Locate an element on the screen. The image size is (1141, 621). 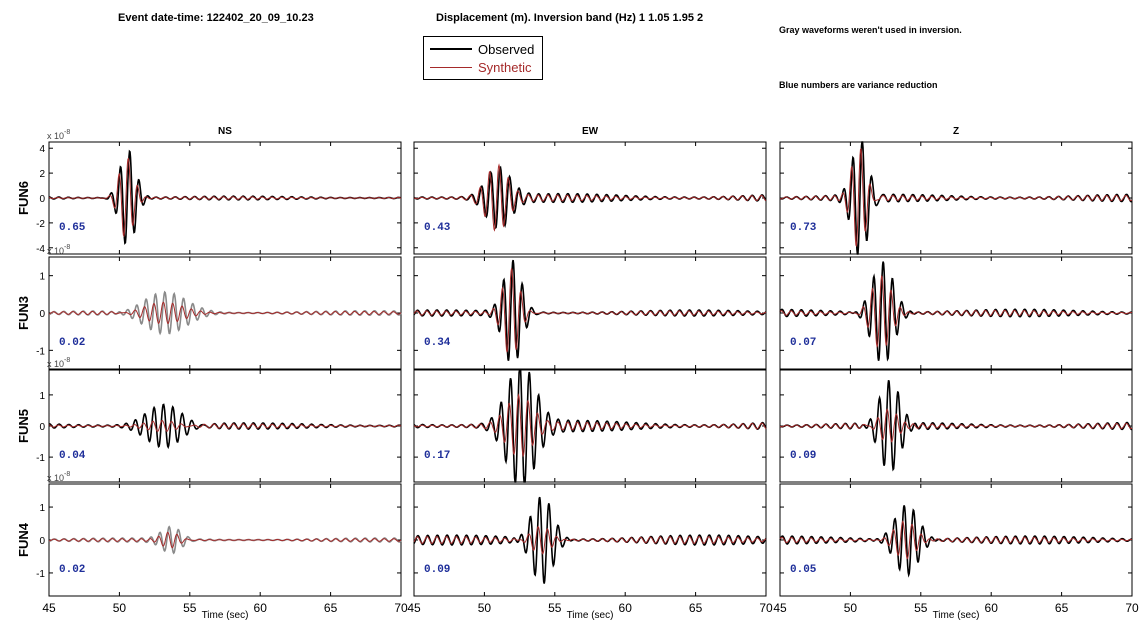
legend: Observed Synthetic is located at coordinates (483, 58).